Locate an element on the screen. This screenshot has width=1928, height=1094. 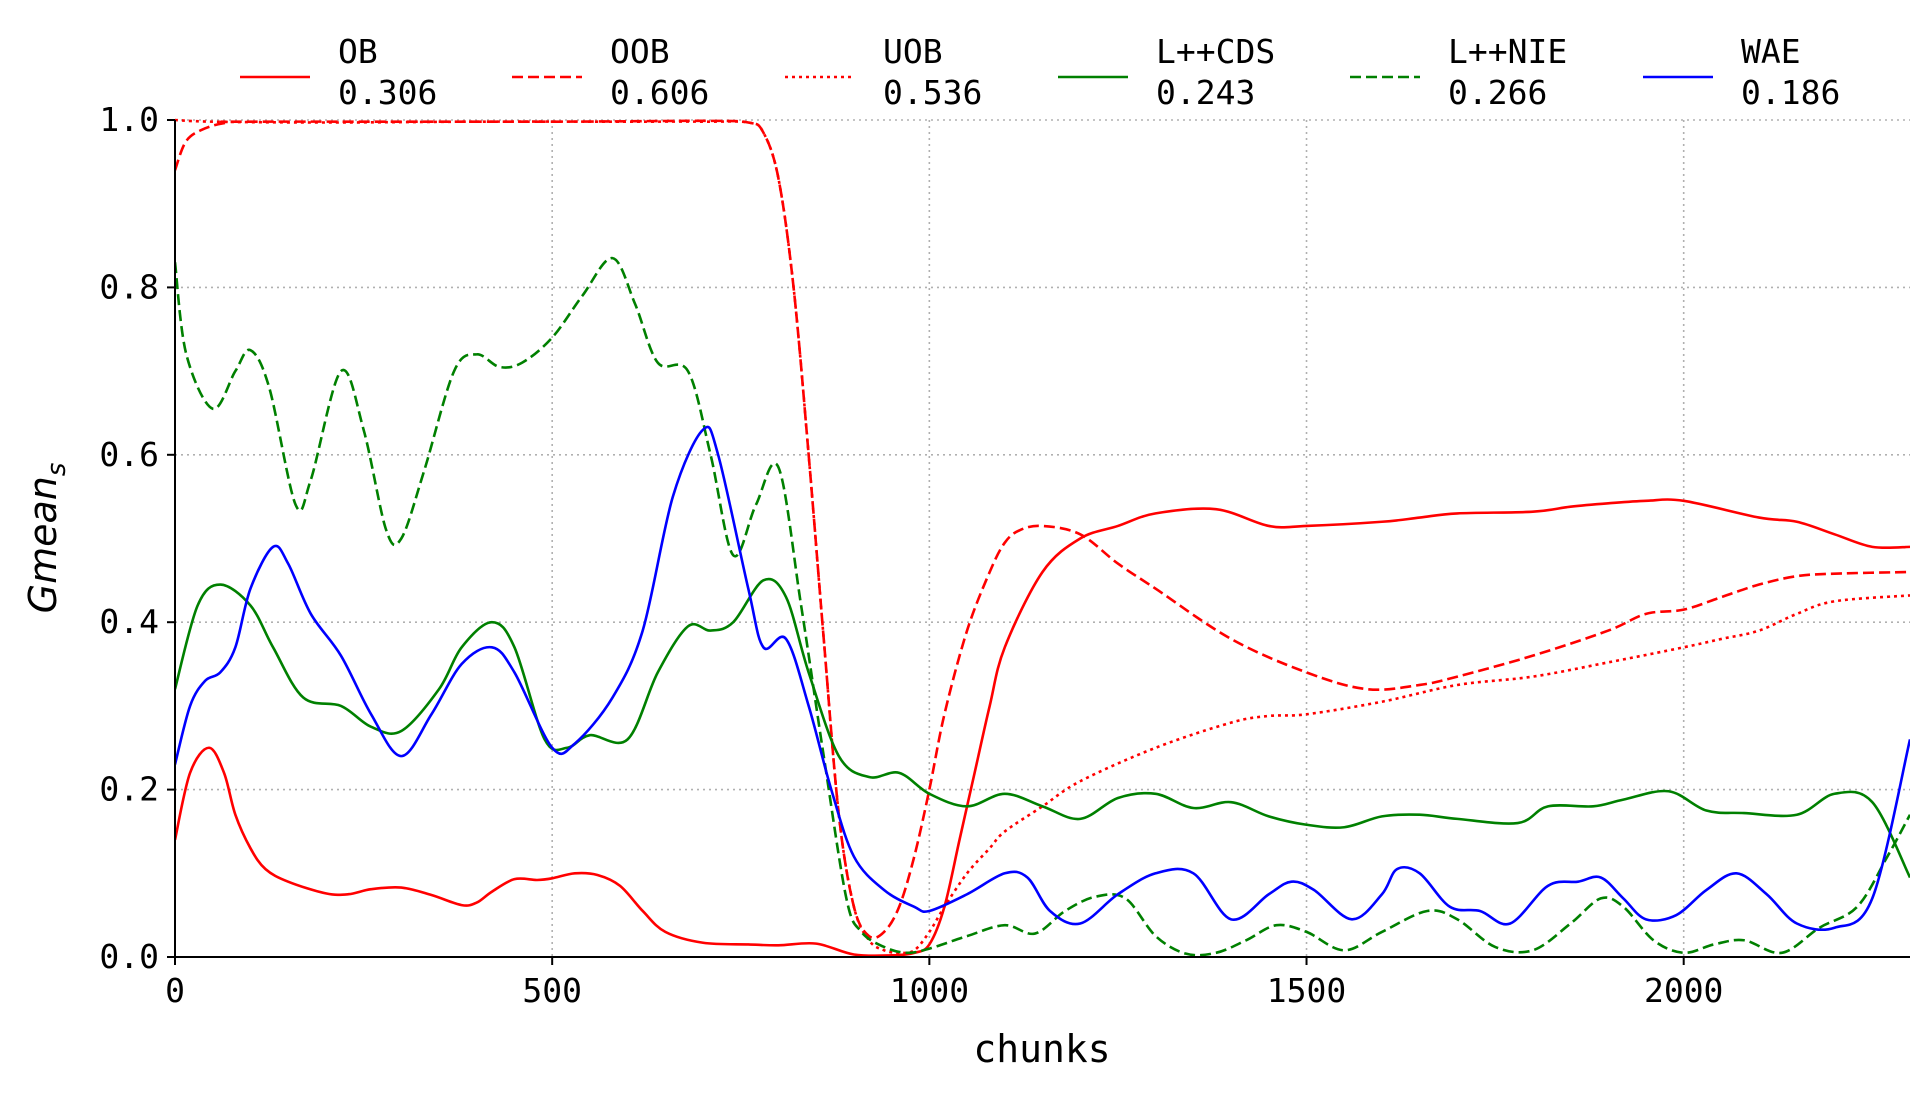
y-axis-label-subscript: s is located at coordinates (57, 470).